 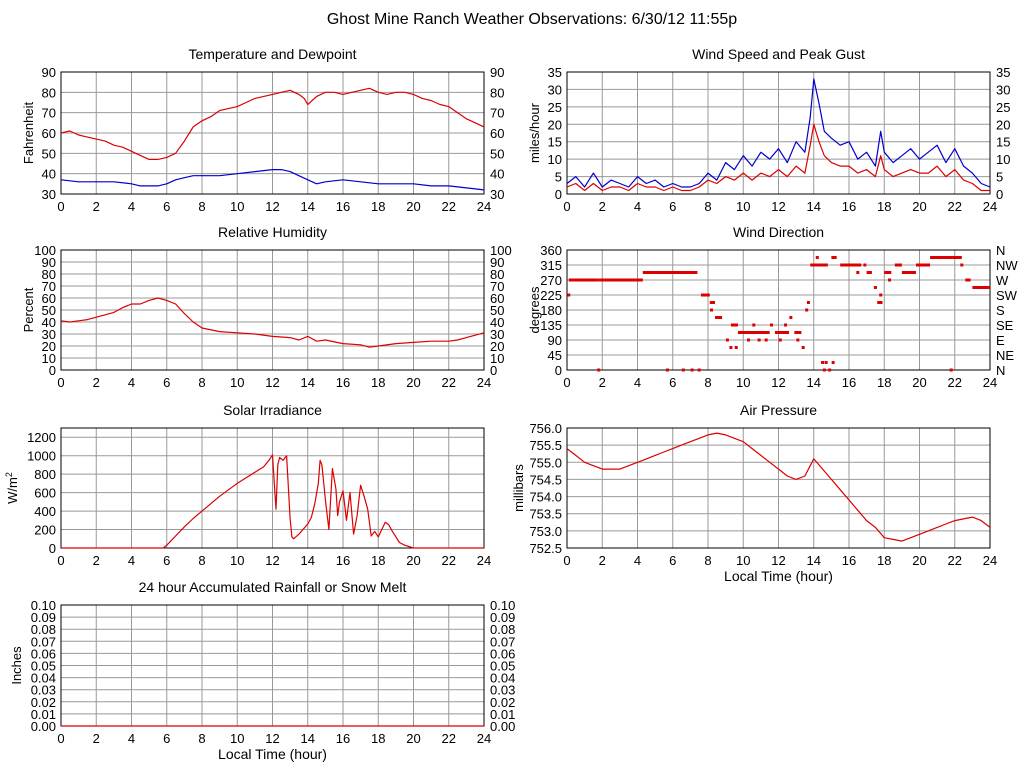 I want to click on y-axis-label: Percent, so click(x=28, y=309).